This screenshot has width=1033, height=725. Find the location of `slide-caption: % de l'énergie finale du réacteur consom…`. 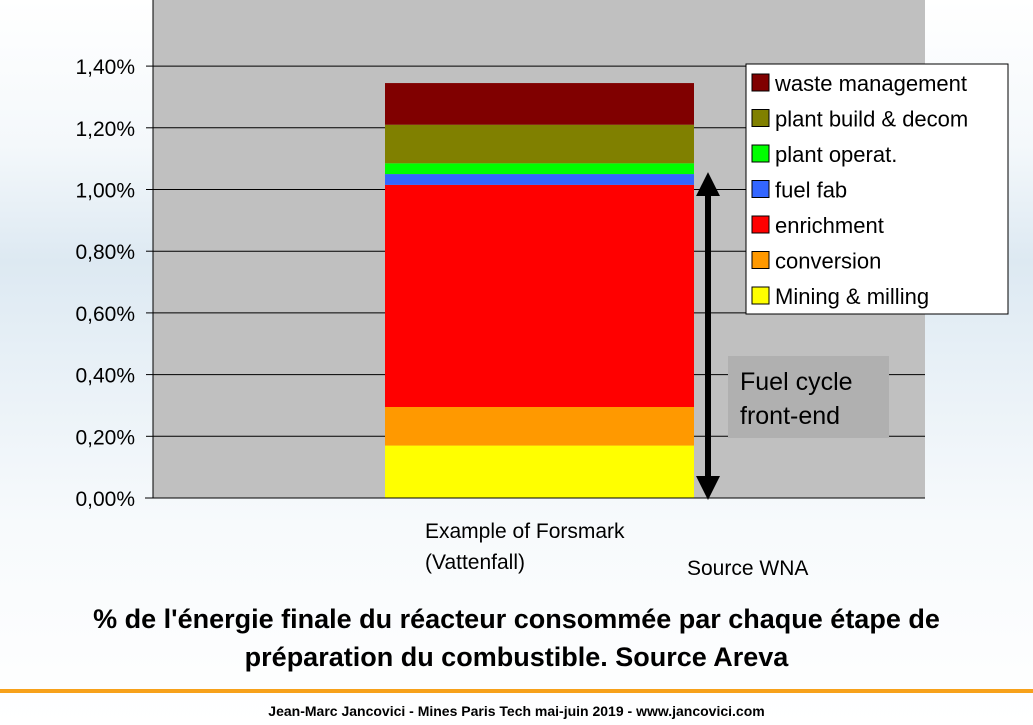

slide-caption: % de l'énergie finale du réacteur consom… is located at coordinates (516, 638).